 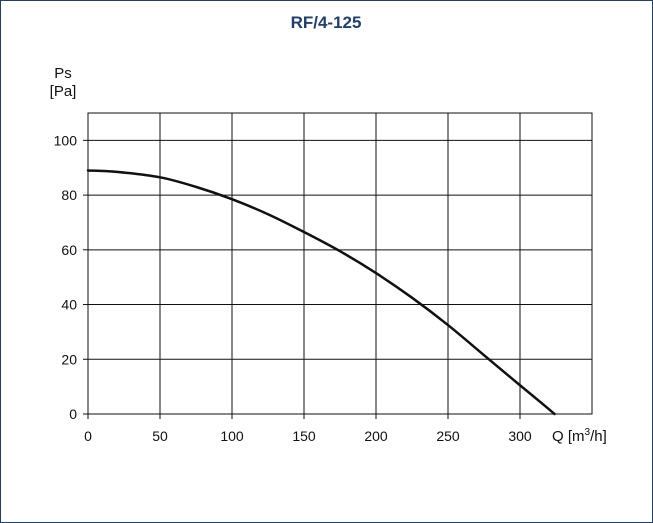 I want to click on y-tick-label: 40, so click(x=69, y=305).